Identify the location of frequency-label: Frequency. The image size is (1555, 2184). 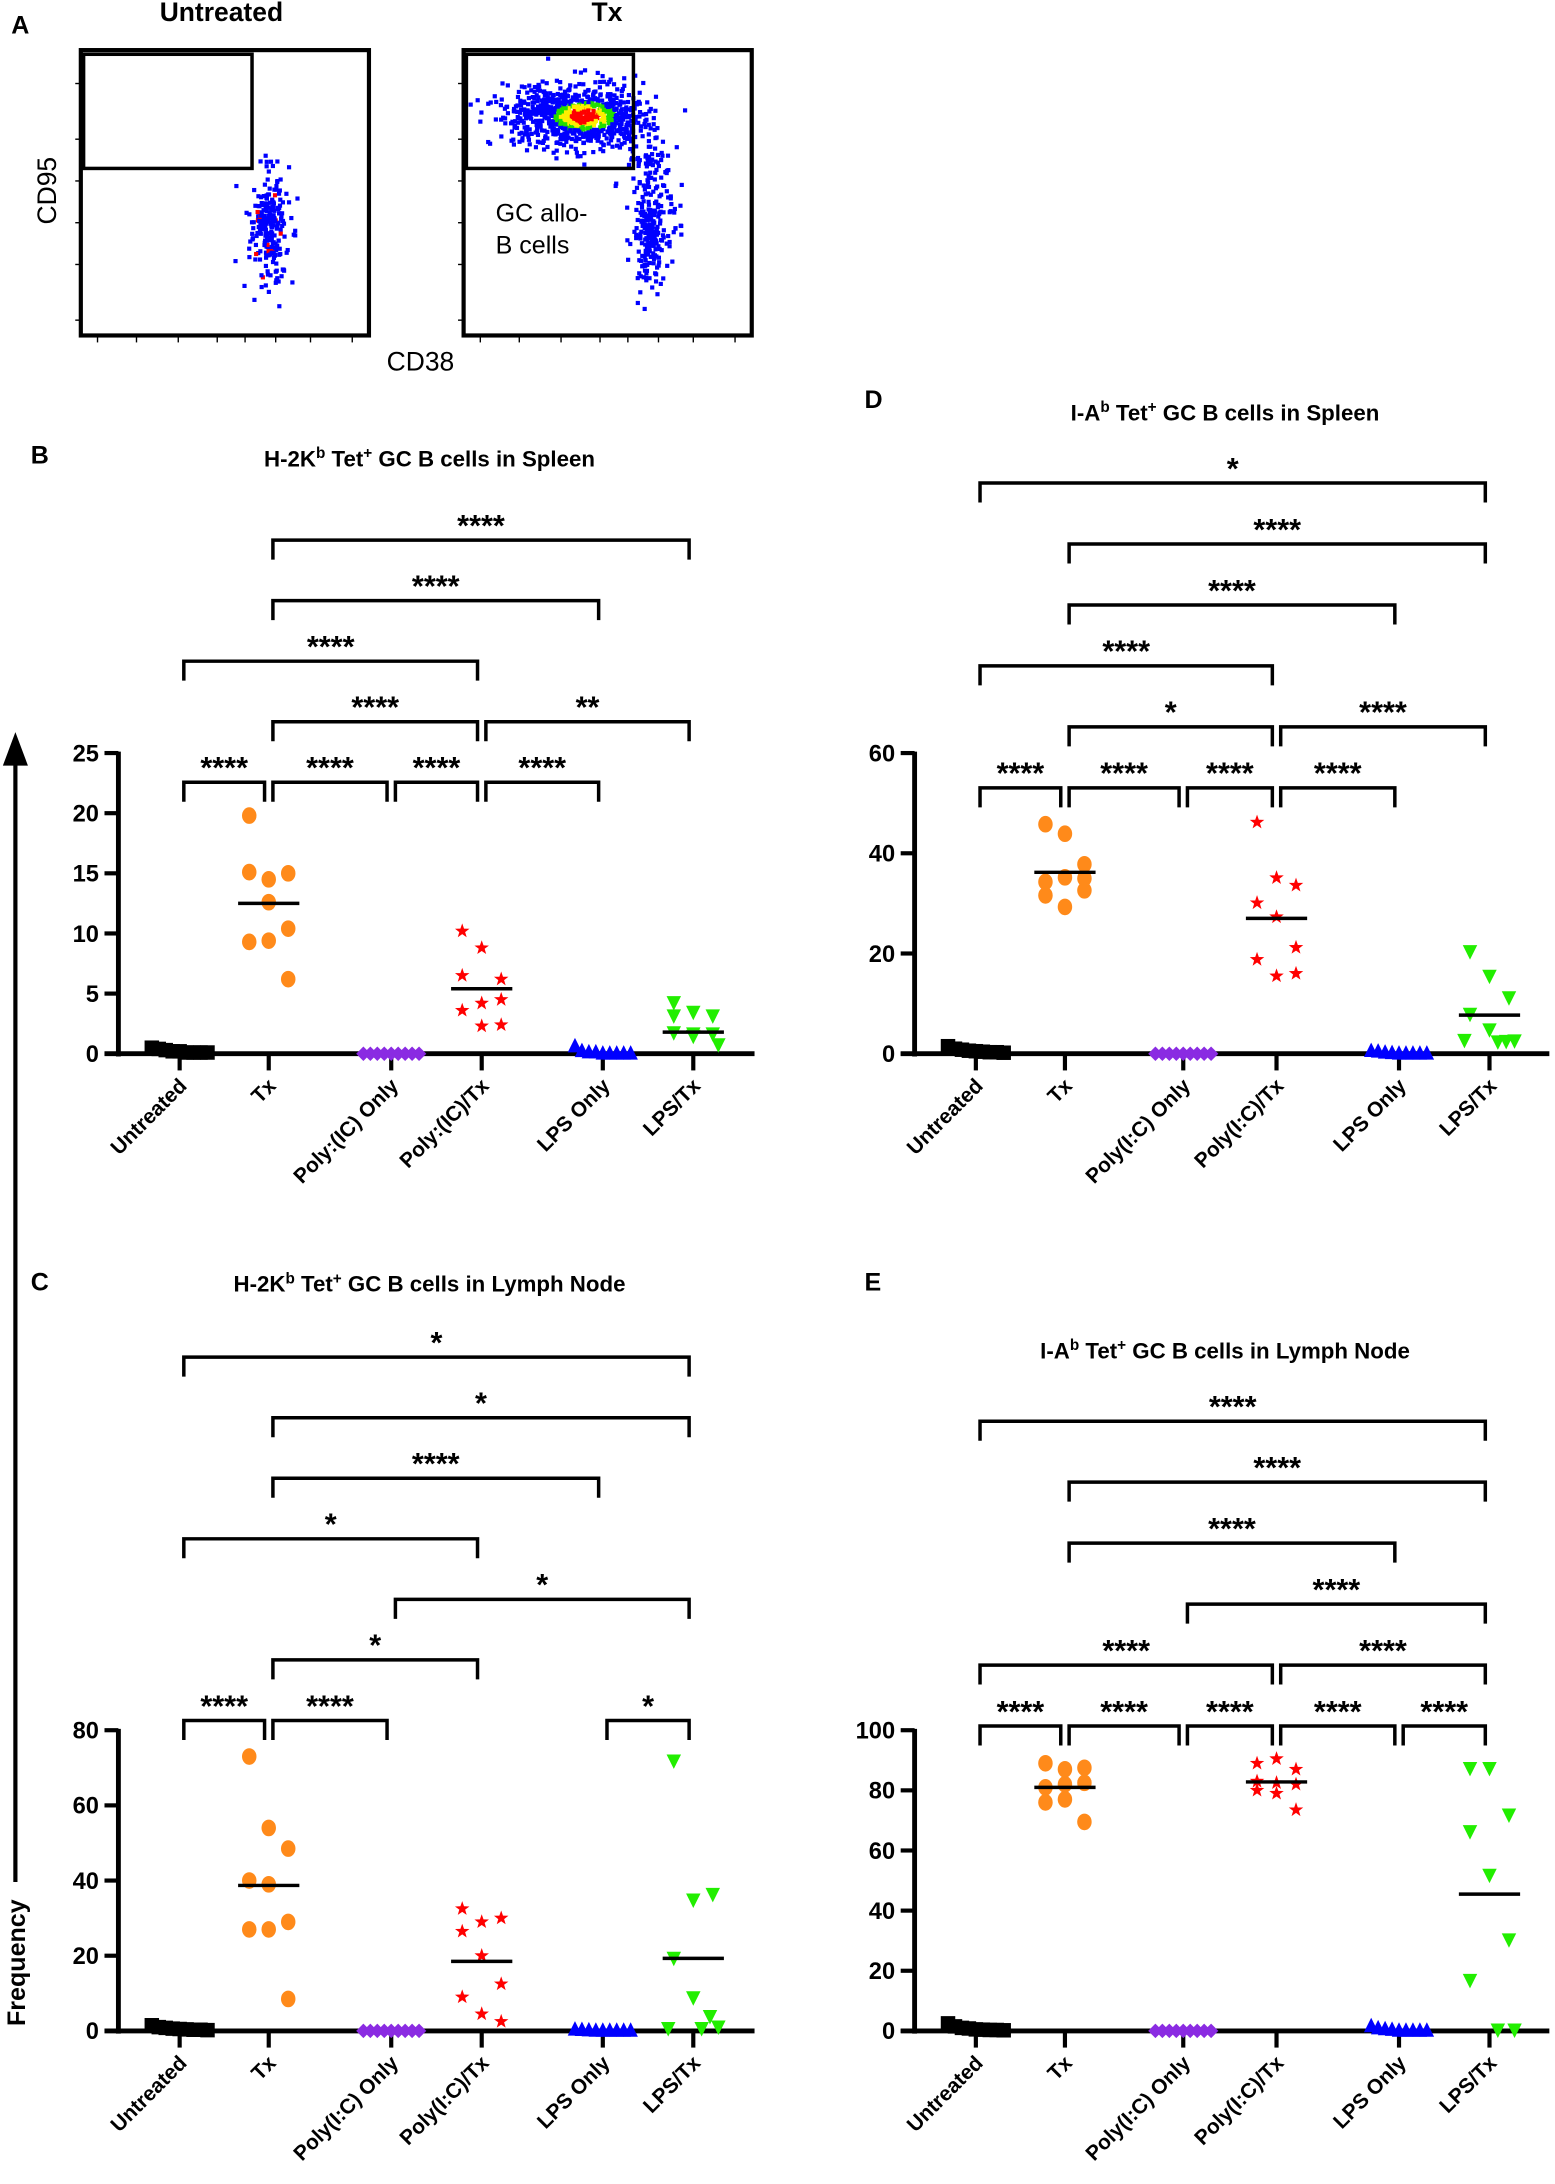
(17, 1962).